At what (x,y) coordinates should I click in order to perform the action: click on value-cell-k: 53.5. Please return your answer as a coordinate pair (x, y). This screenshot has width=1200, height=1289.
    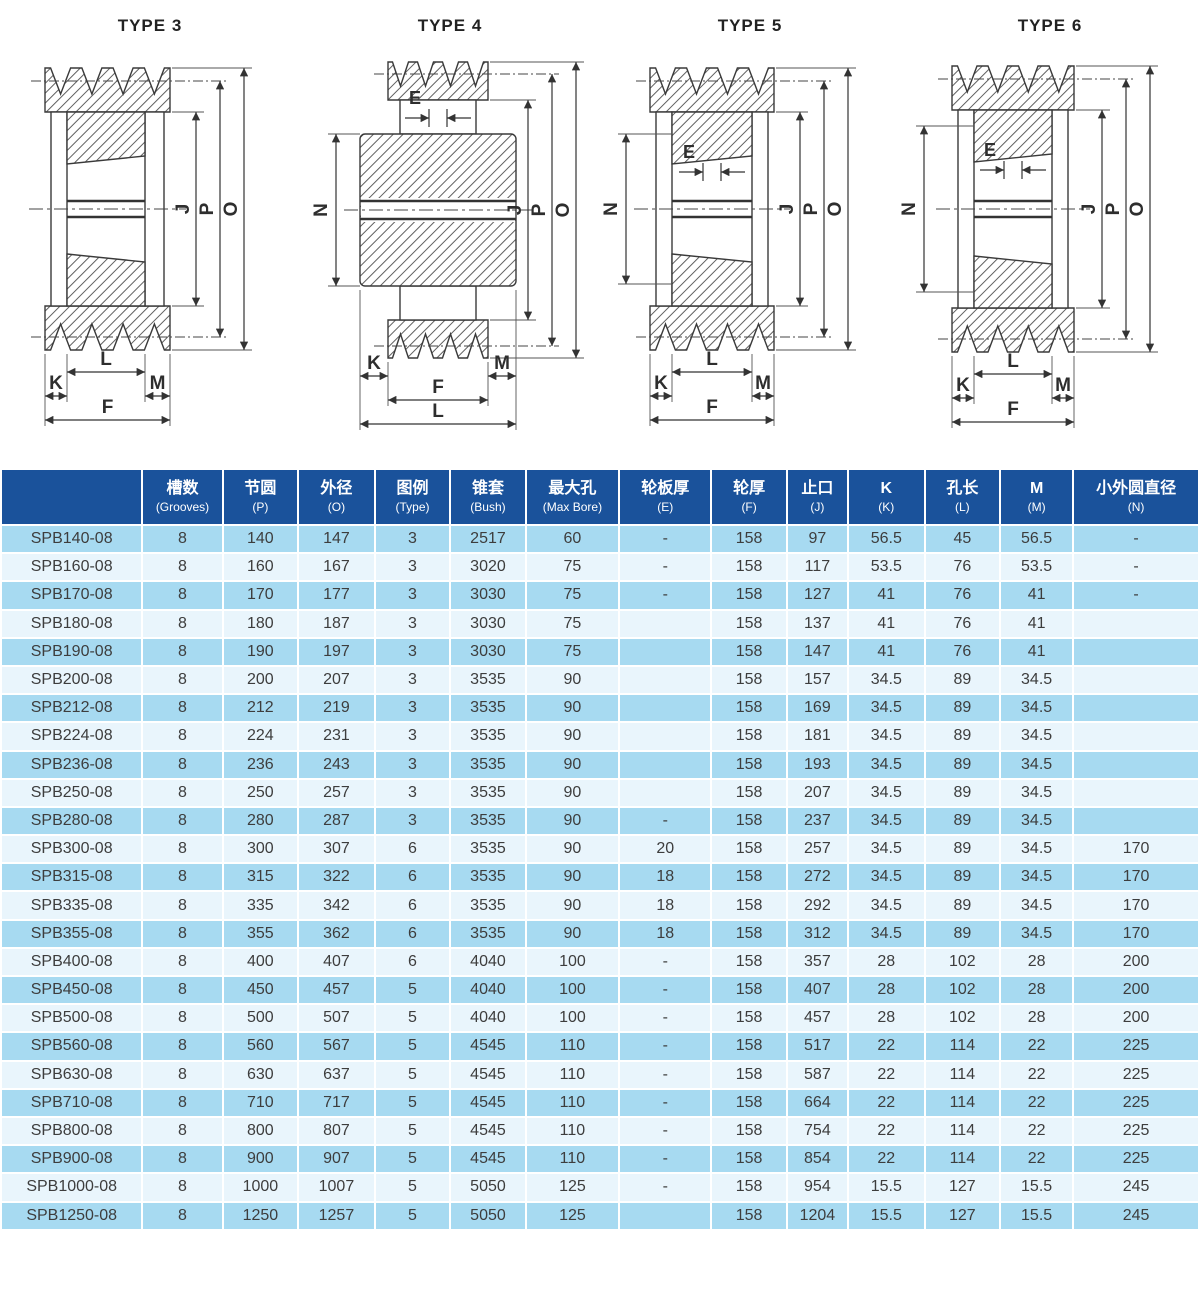
    Looking at the image, I should click on (886, 567).